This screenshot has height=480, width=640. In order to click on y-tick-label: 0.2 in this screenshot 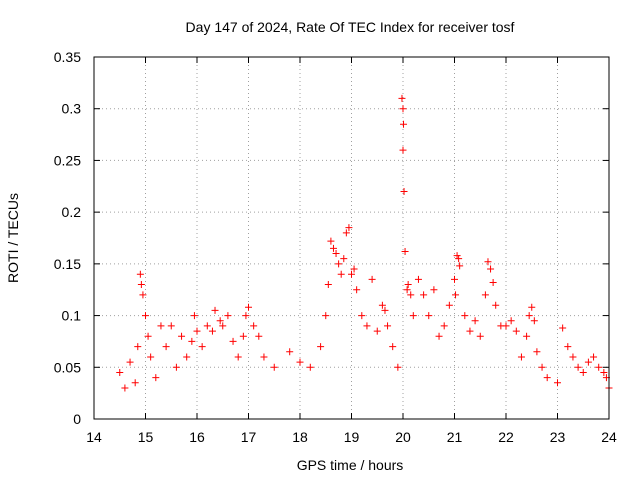, I will do `click(72, 212)`.